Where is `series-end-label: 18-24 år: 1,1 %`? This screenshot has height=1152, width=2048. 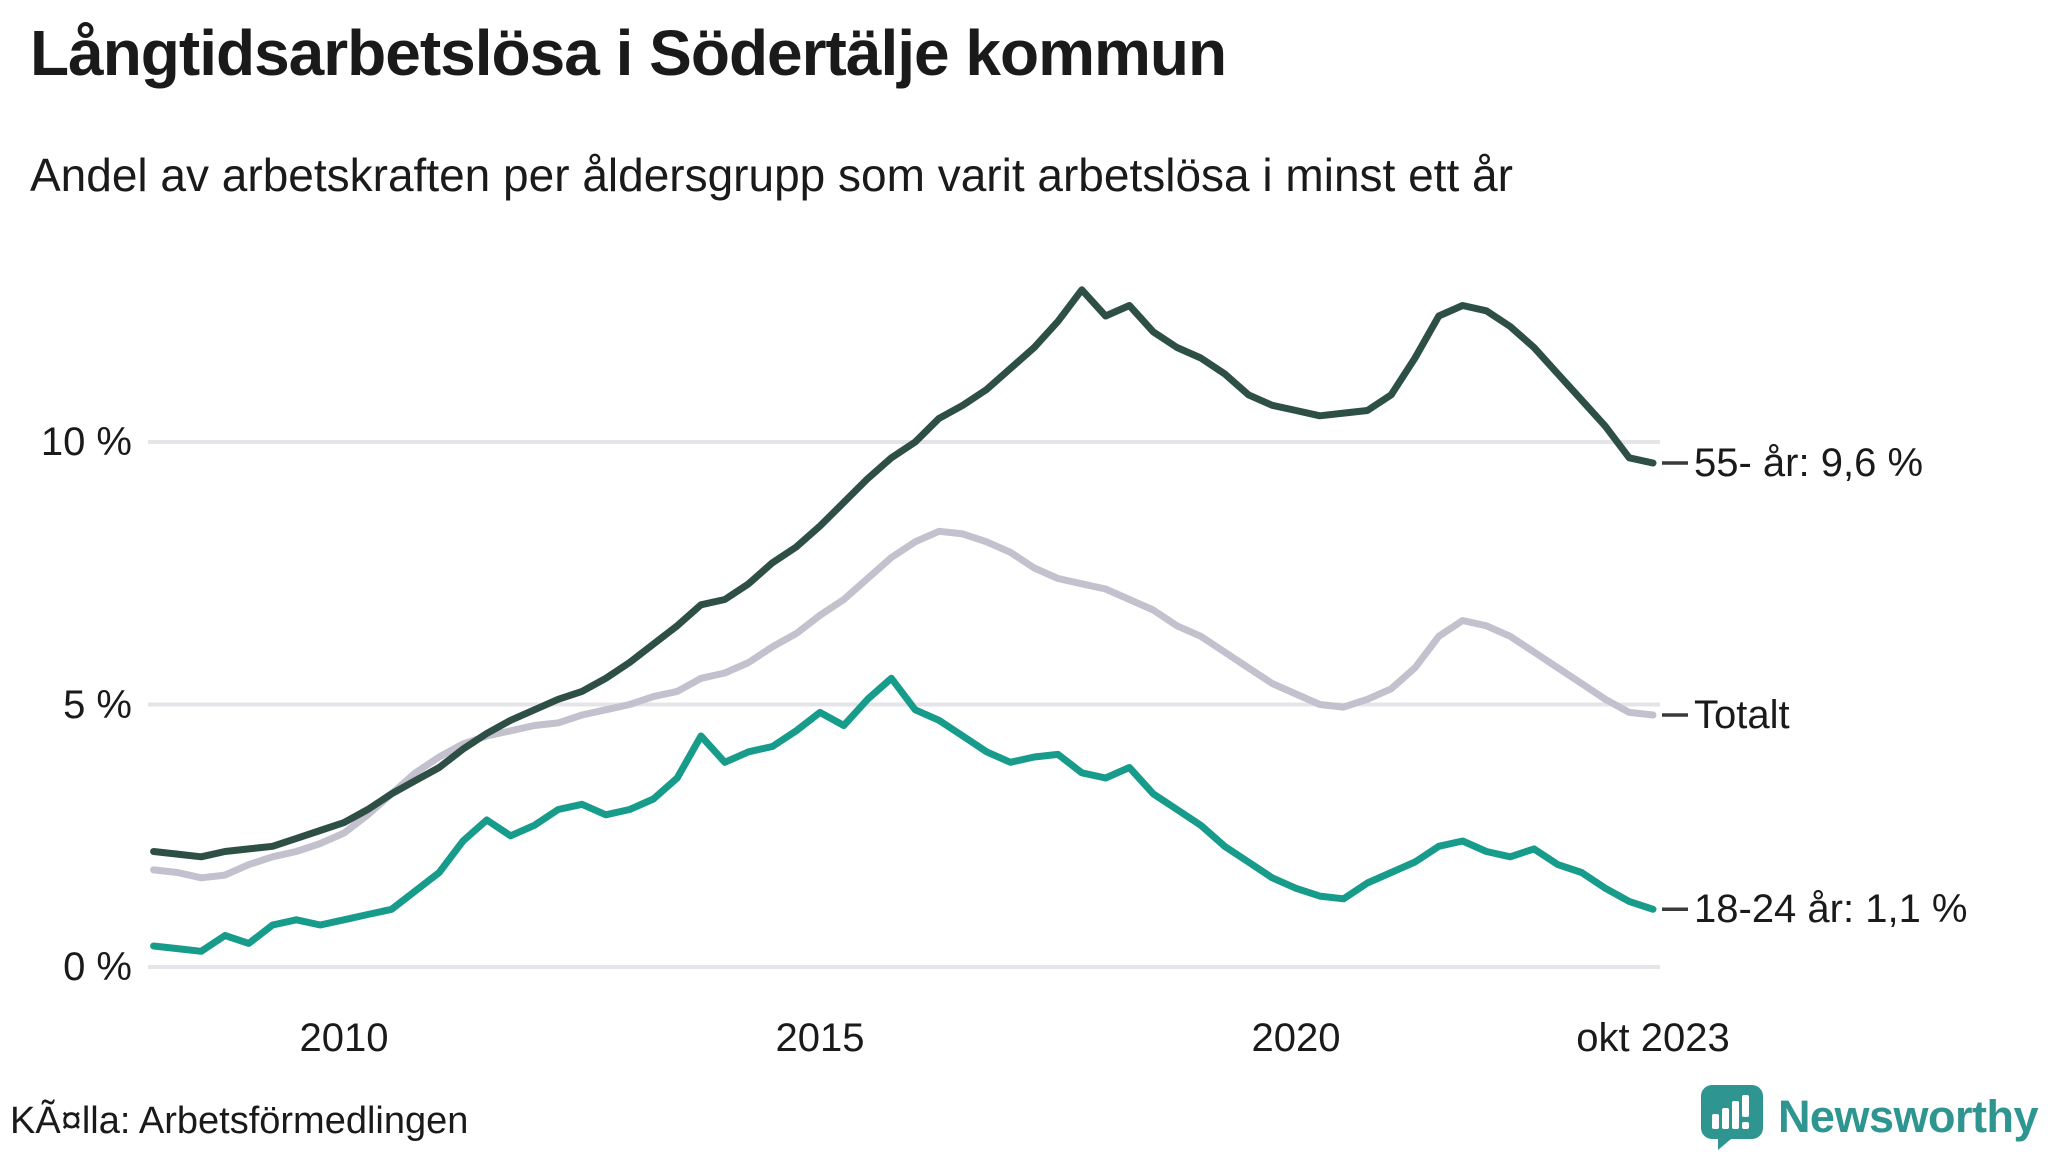 series-end-label: 18-24 år: 1,1 % is located at coordinates (1831, 909).